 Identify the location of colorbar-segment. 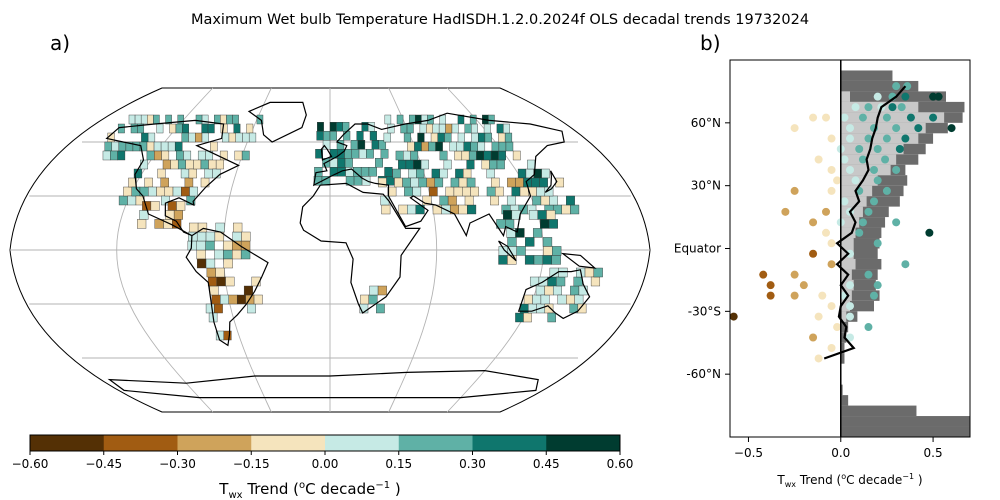
(288, 443).